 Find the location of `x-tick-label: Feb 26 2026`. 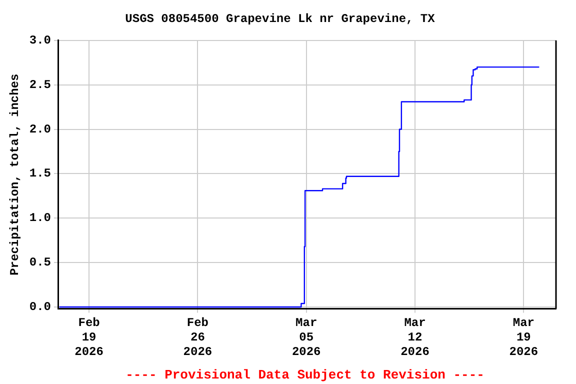

x-tick-label: Feb 26 2026 is located at coordinates (197, 337).